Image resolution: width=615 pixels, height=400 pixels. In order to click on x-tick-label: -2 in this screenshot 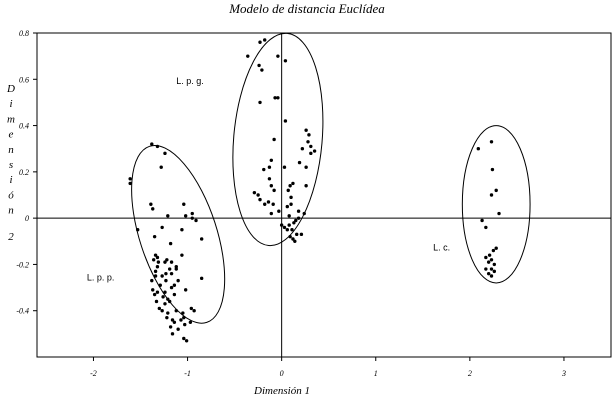, I will do `click(93, 373)`.